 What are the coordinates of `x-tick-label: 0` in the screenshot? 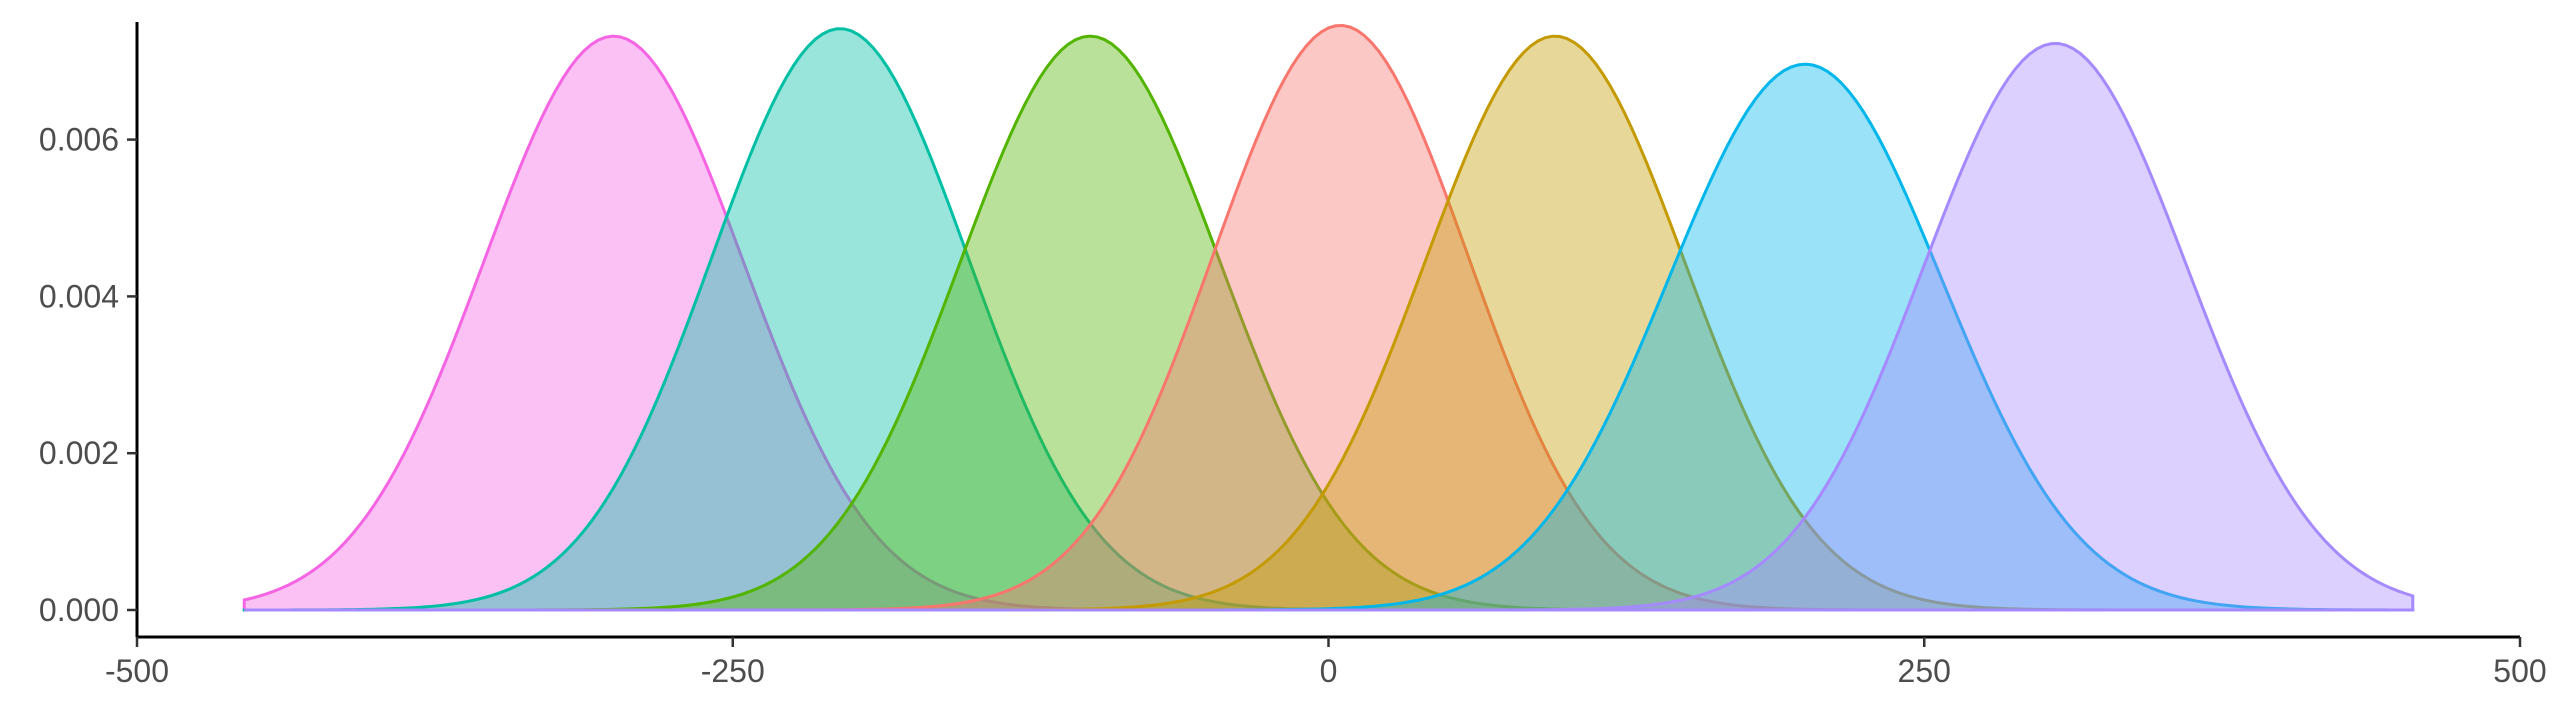 It's located at (1329, 671).